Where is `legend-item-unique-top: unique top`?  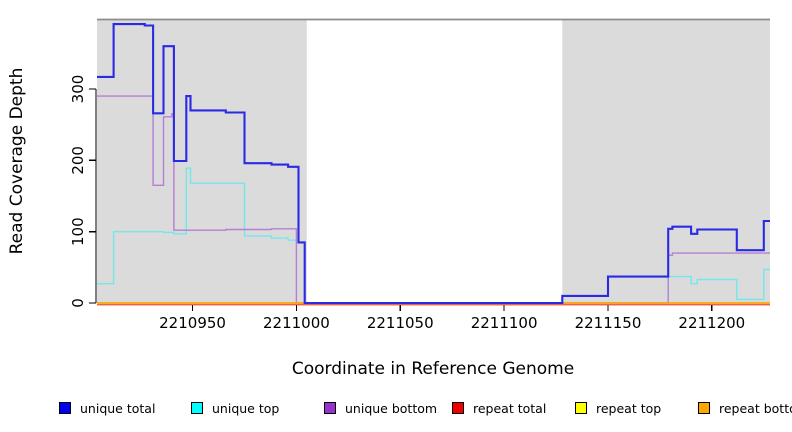 legend-item-unique-top: unique top is located at coordinates (235, 408).